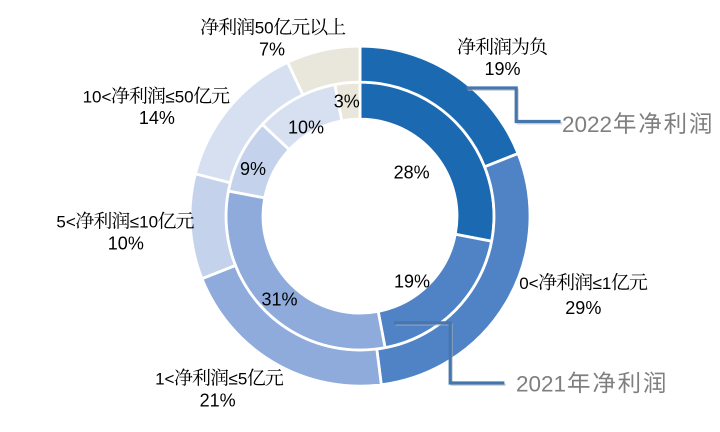  I want to click on svg-text: 50, so click(264, 28).